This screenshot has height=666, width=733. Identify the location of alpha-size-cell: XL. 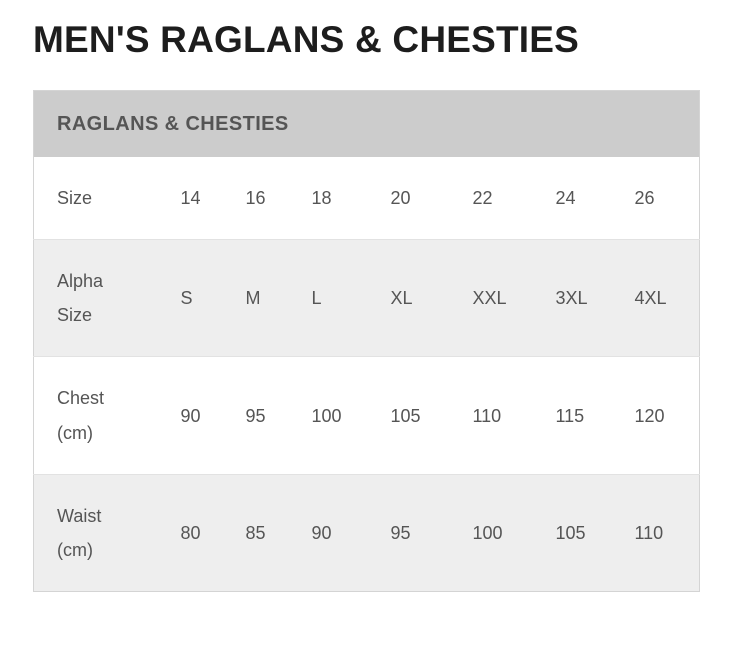
(408, 298).